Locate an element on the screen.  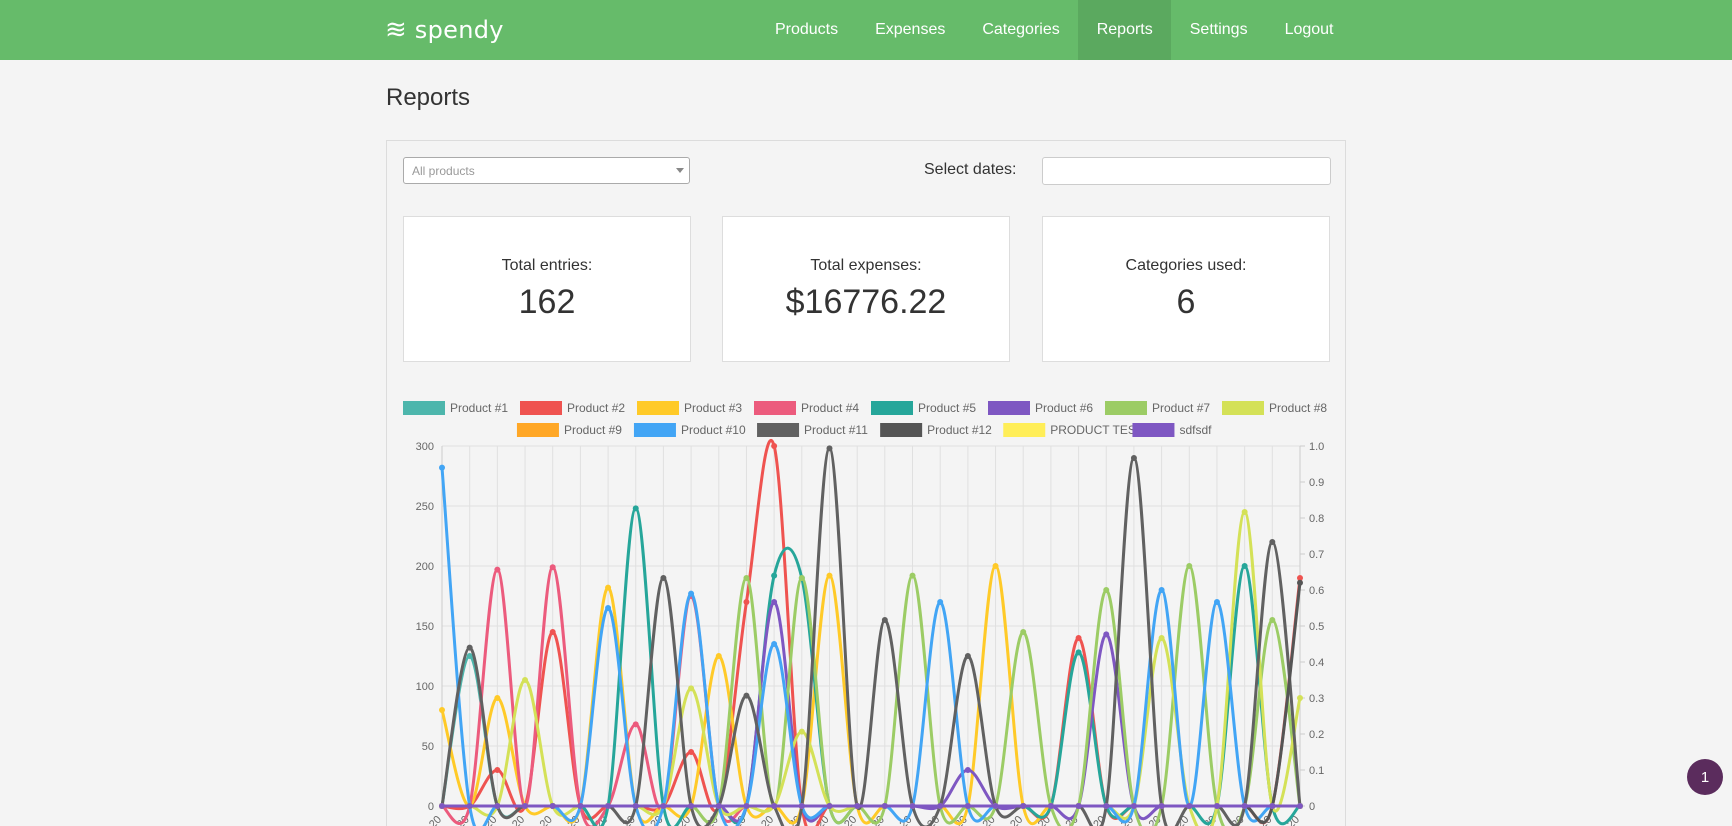
legend-label: Product #10 is located at coordinates (713, 430).